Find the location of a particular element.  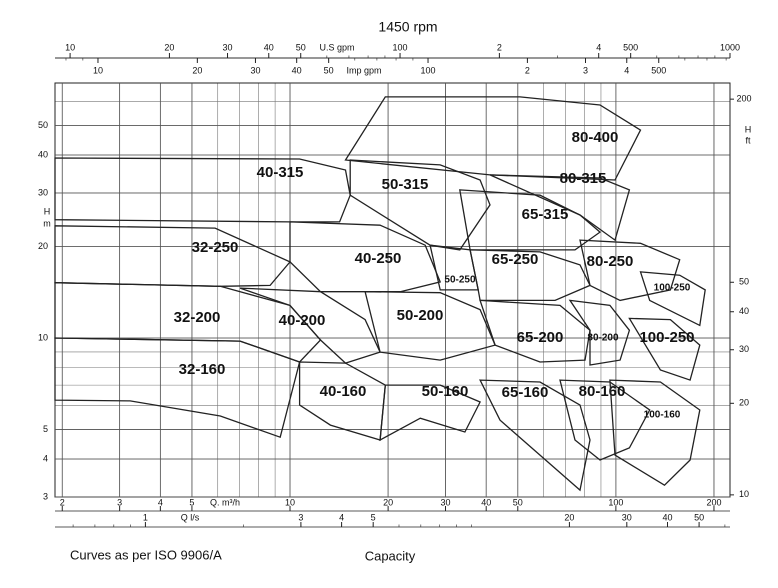

y2-unit: ft is located at coordinates (748, 140).